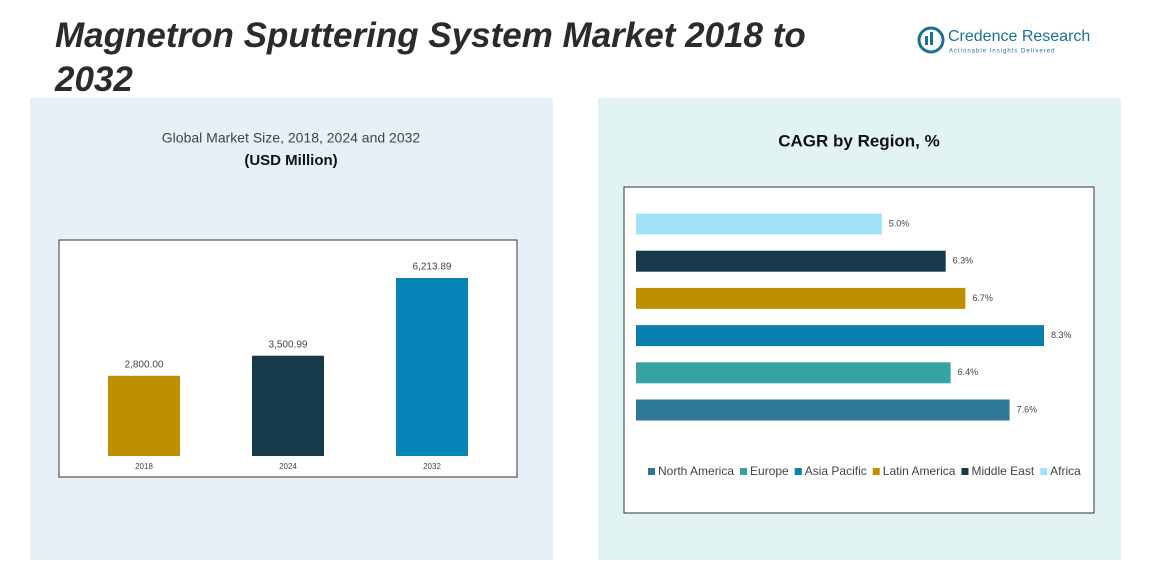 Image resolution: width=1172 pixels, height=580 pixels. I want to click on logo-tagline: Actionable Insights Delivered, so click(1002, 52).